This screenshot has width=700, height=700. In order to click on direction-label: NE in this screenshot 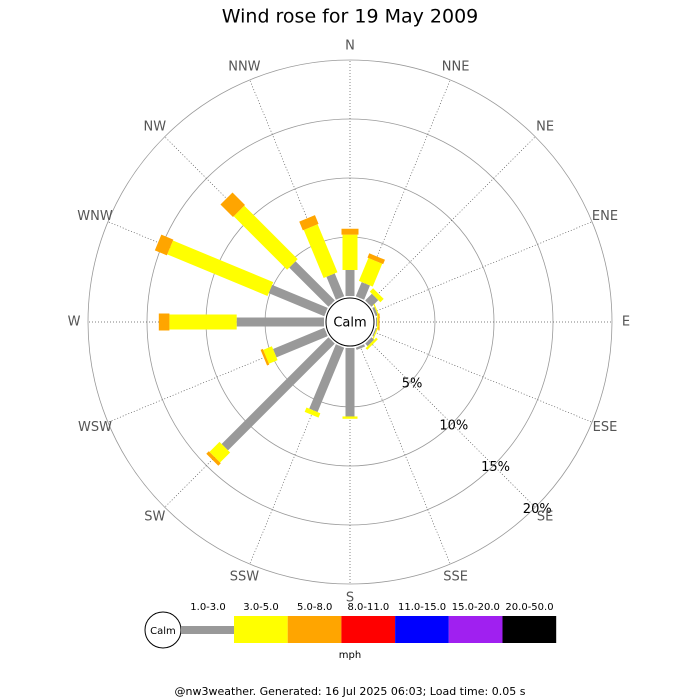, I will do `click(545, 126)`.